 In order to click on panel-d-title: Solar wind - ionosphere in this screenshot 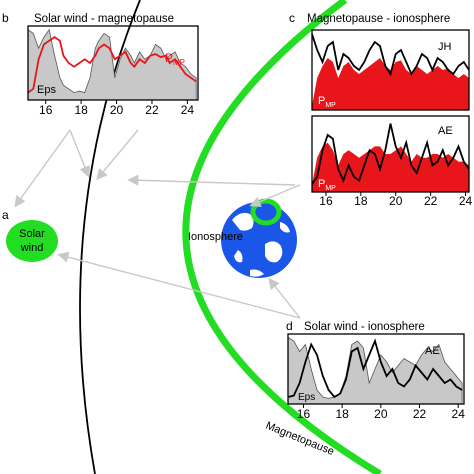, I will do `click(364, 327)`.